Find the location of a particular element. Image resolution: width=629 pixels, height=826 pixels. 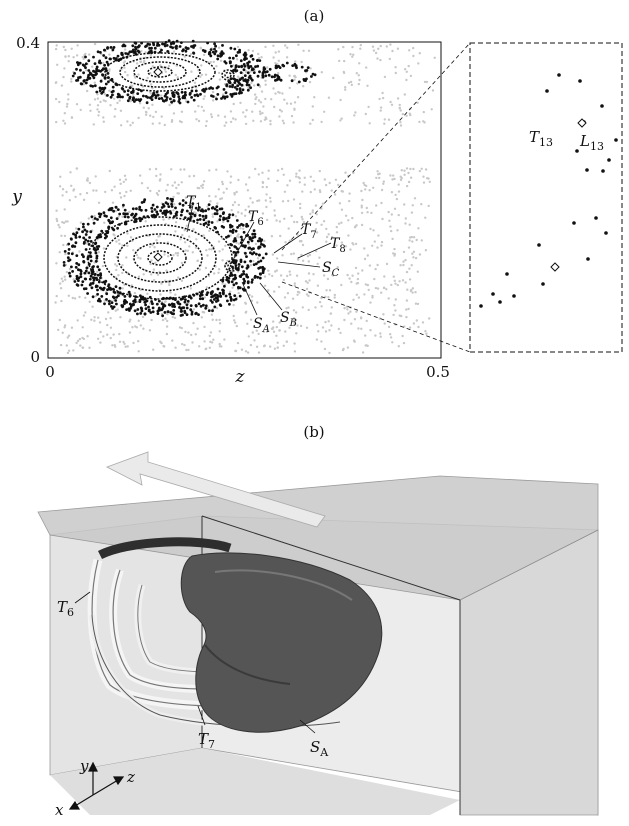

inset-point is located at coordinates (507, 274).